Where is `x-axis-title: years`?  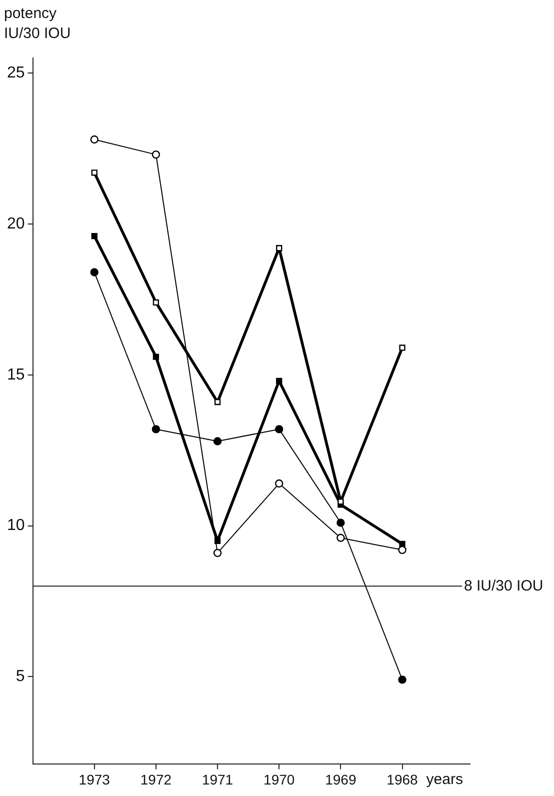 x-axis-title: years is located at coordinates (444, 779).